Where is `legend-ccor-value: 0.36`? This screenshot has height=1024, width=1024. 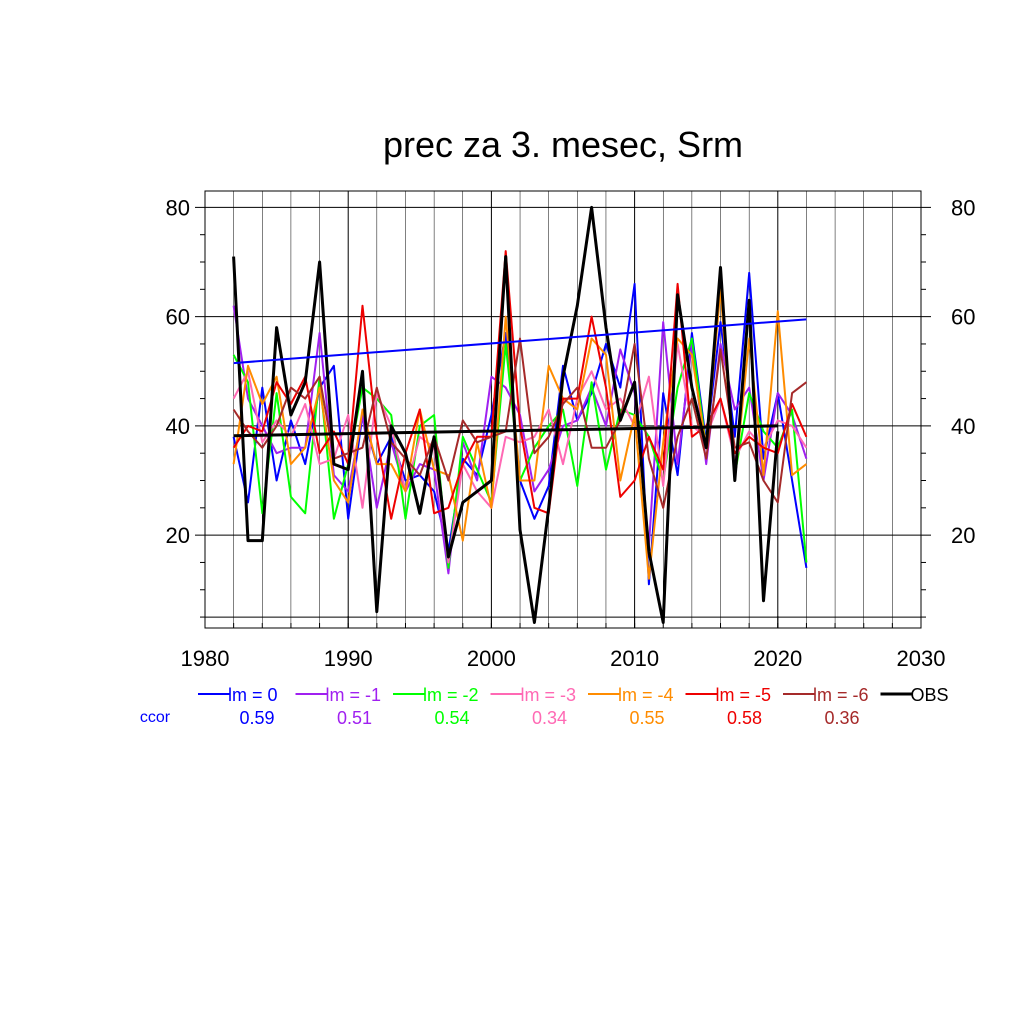 legend-ccor-value: 0.36 is located at coordinates (841, 718).